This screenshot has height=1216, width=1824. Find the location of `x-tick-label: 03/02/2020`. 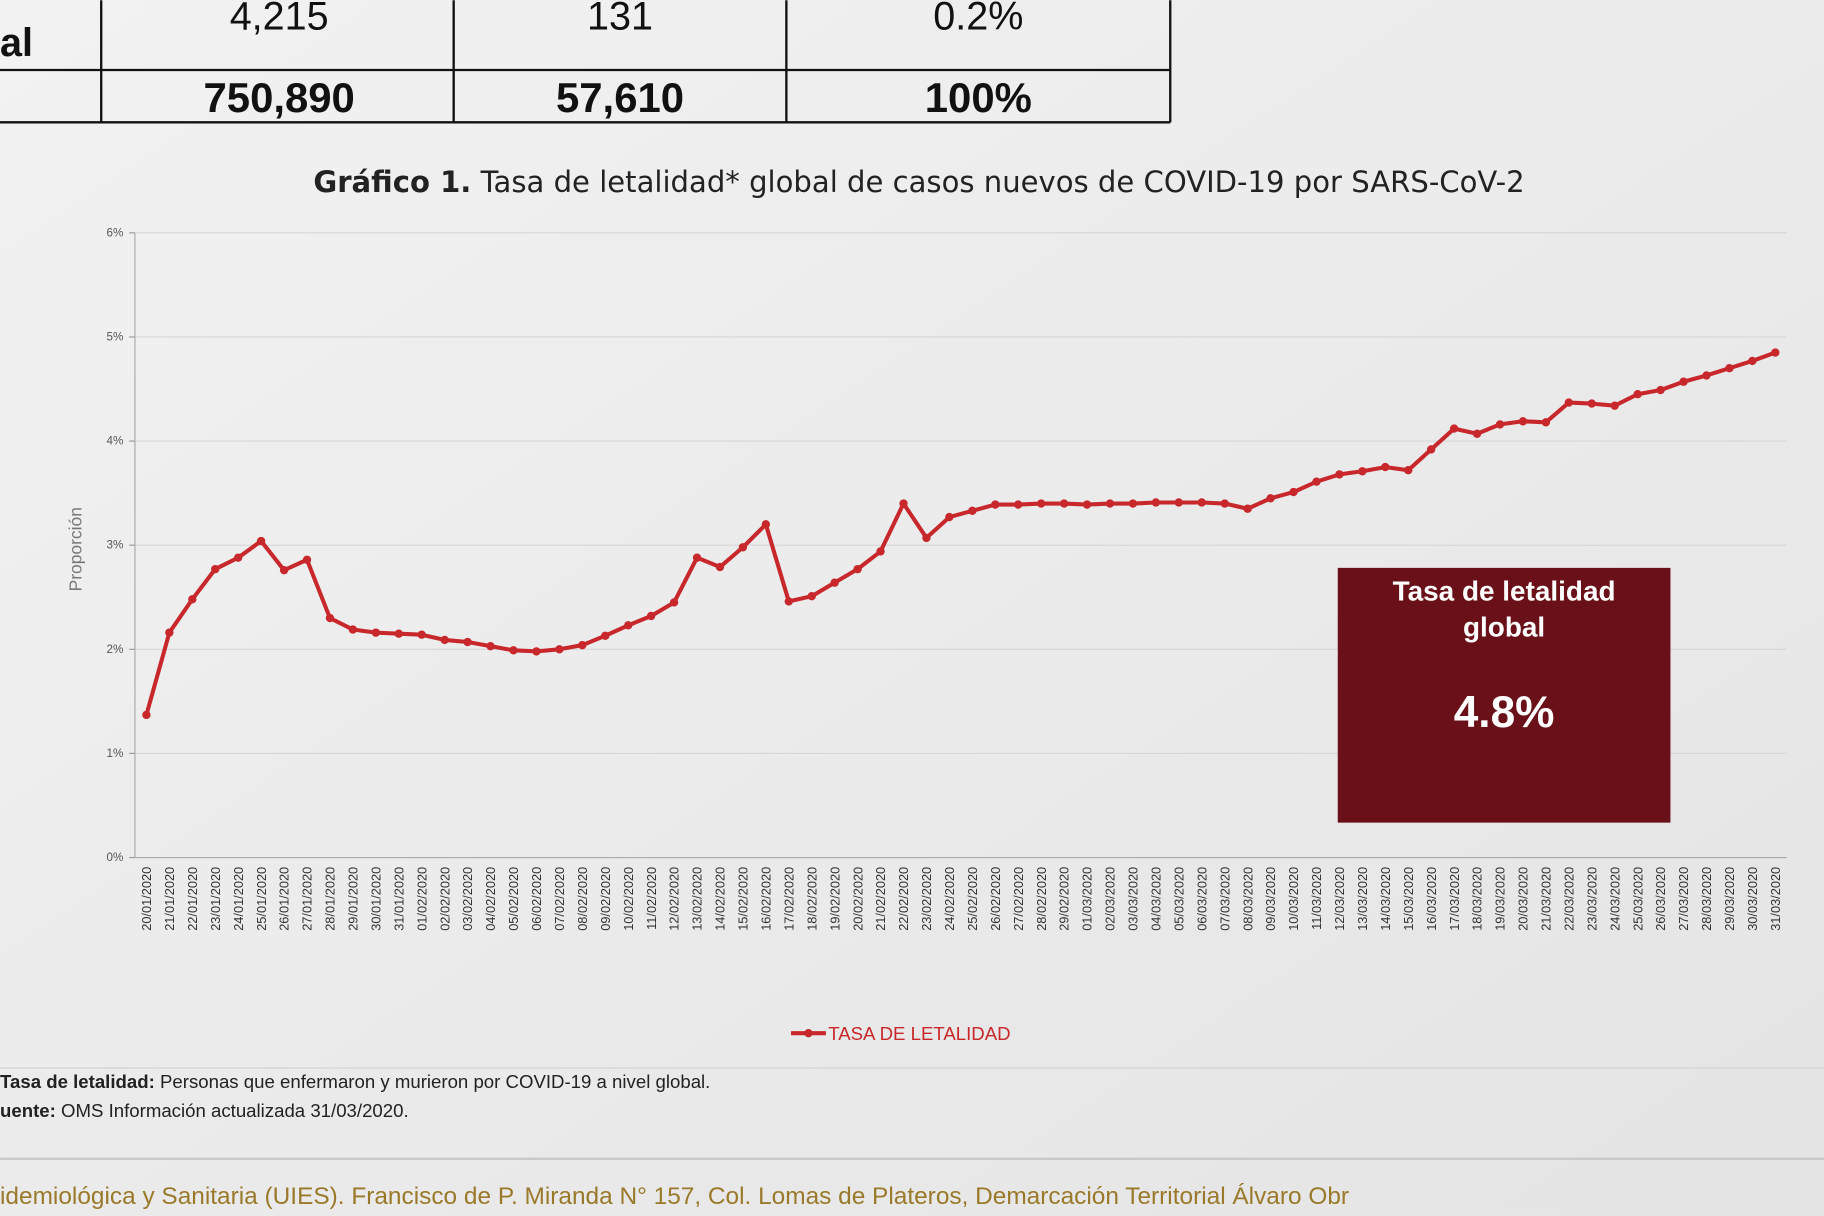

x-tick-label: 03/02/2020 is located at coordinates (467, 899).